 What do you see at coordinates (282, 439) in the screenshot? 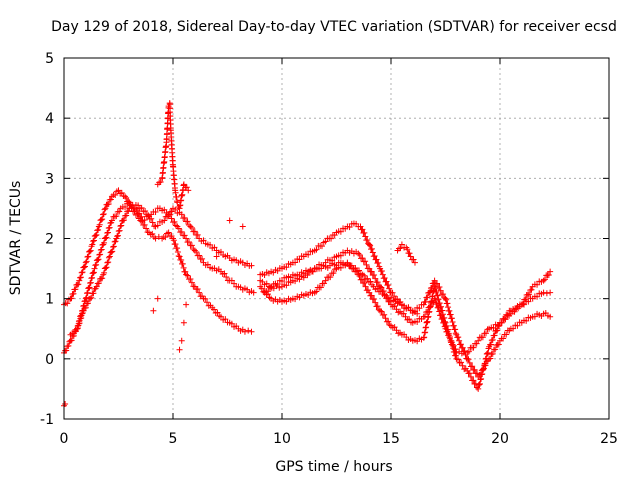
I see `x-tick-label: 10` at bounding box center [282, 439].